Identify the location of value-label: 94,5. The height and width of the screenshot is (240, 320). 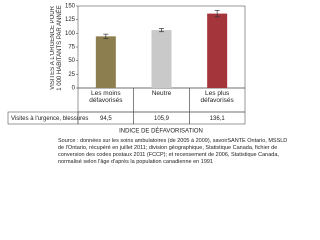
(106, 119).